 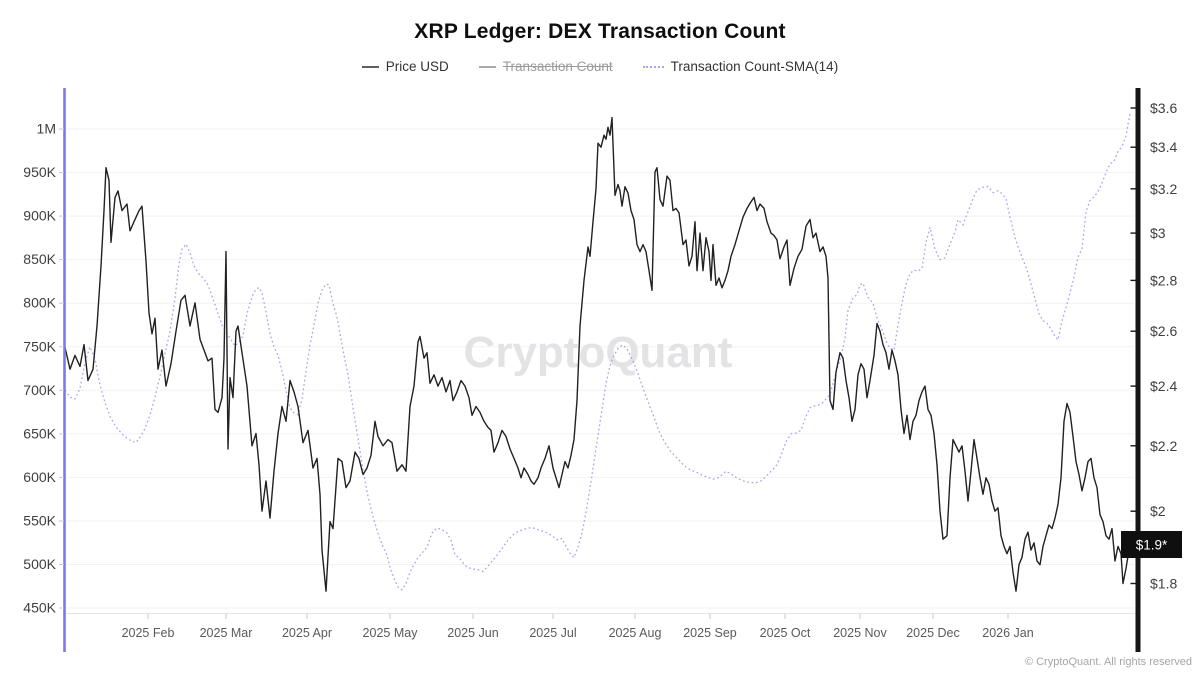 I want to click on right-axis-label: $3, so click(x=1158, y=233).